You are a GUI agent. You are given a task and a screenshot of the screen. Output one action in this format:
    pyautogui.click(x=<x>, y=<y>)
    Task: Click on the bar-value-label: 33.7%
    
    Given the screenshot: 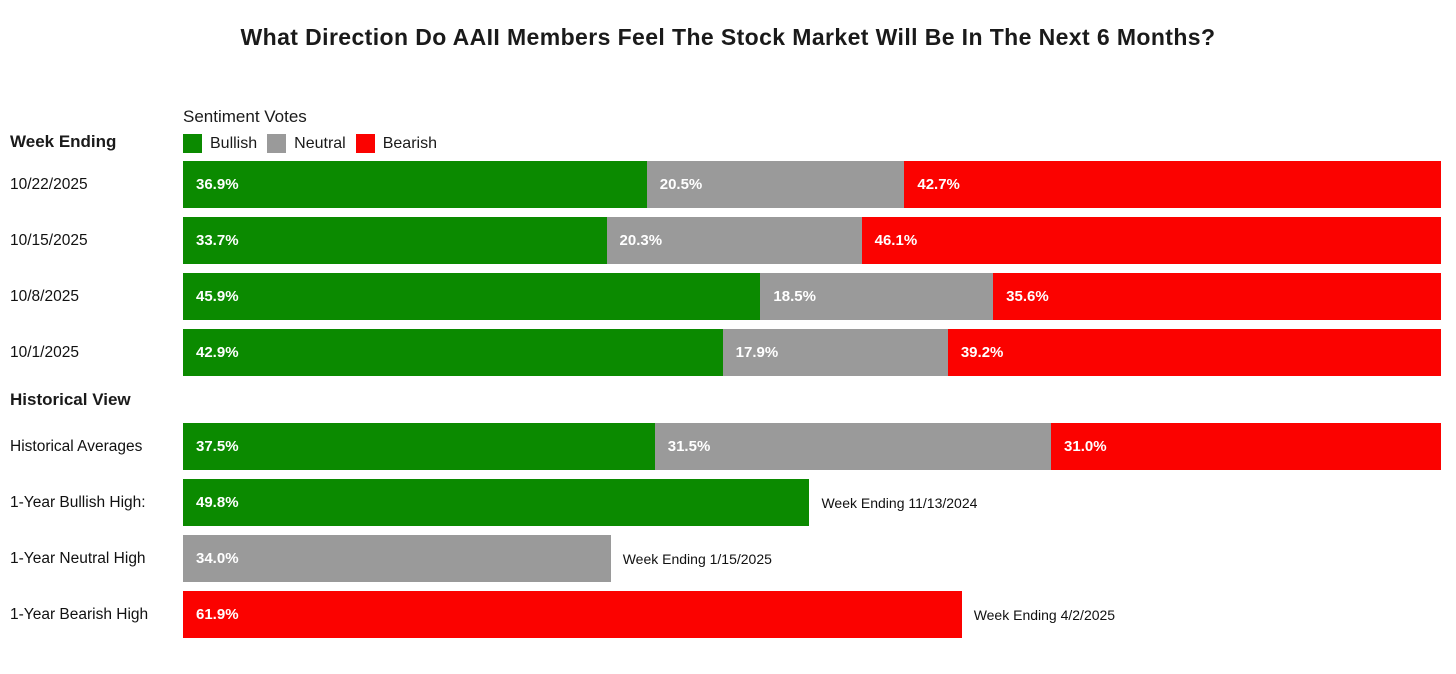 What is the action you would take?
    pyautogui.click(x=217, y=240)
    